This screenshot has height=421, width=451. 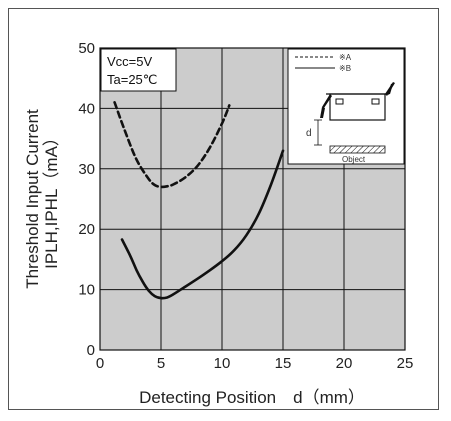 I want to click on y-tick-label: 30, so click(x=86, y=169).